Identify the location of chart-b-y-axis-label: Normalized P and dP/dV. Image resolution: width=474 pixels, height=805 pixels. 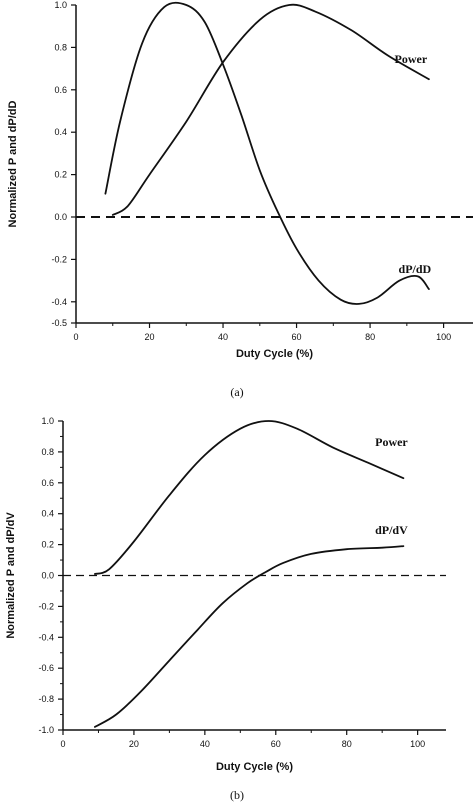
(11, 575).